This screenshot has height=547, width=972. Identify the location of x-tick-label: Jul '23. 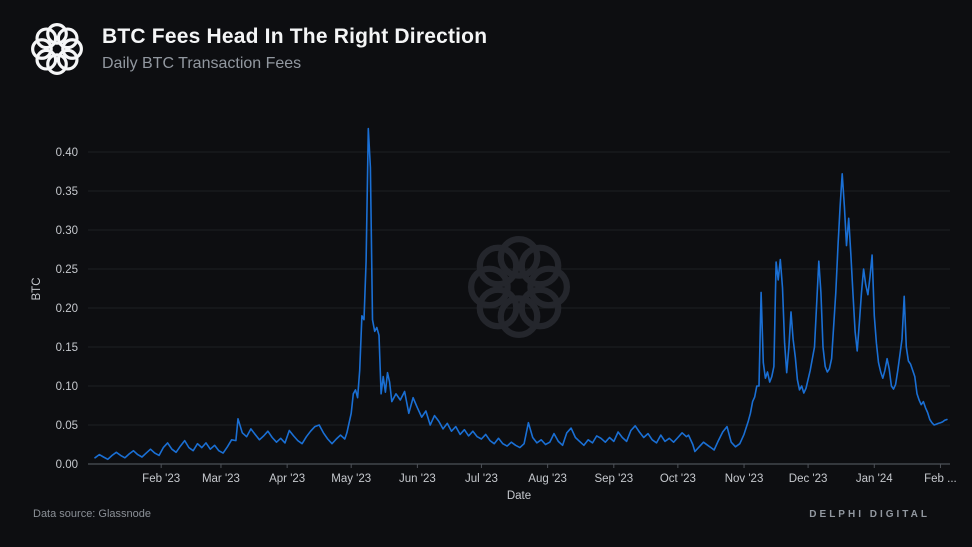
(481, 479).